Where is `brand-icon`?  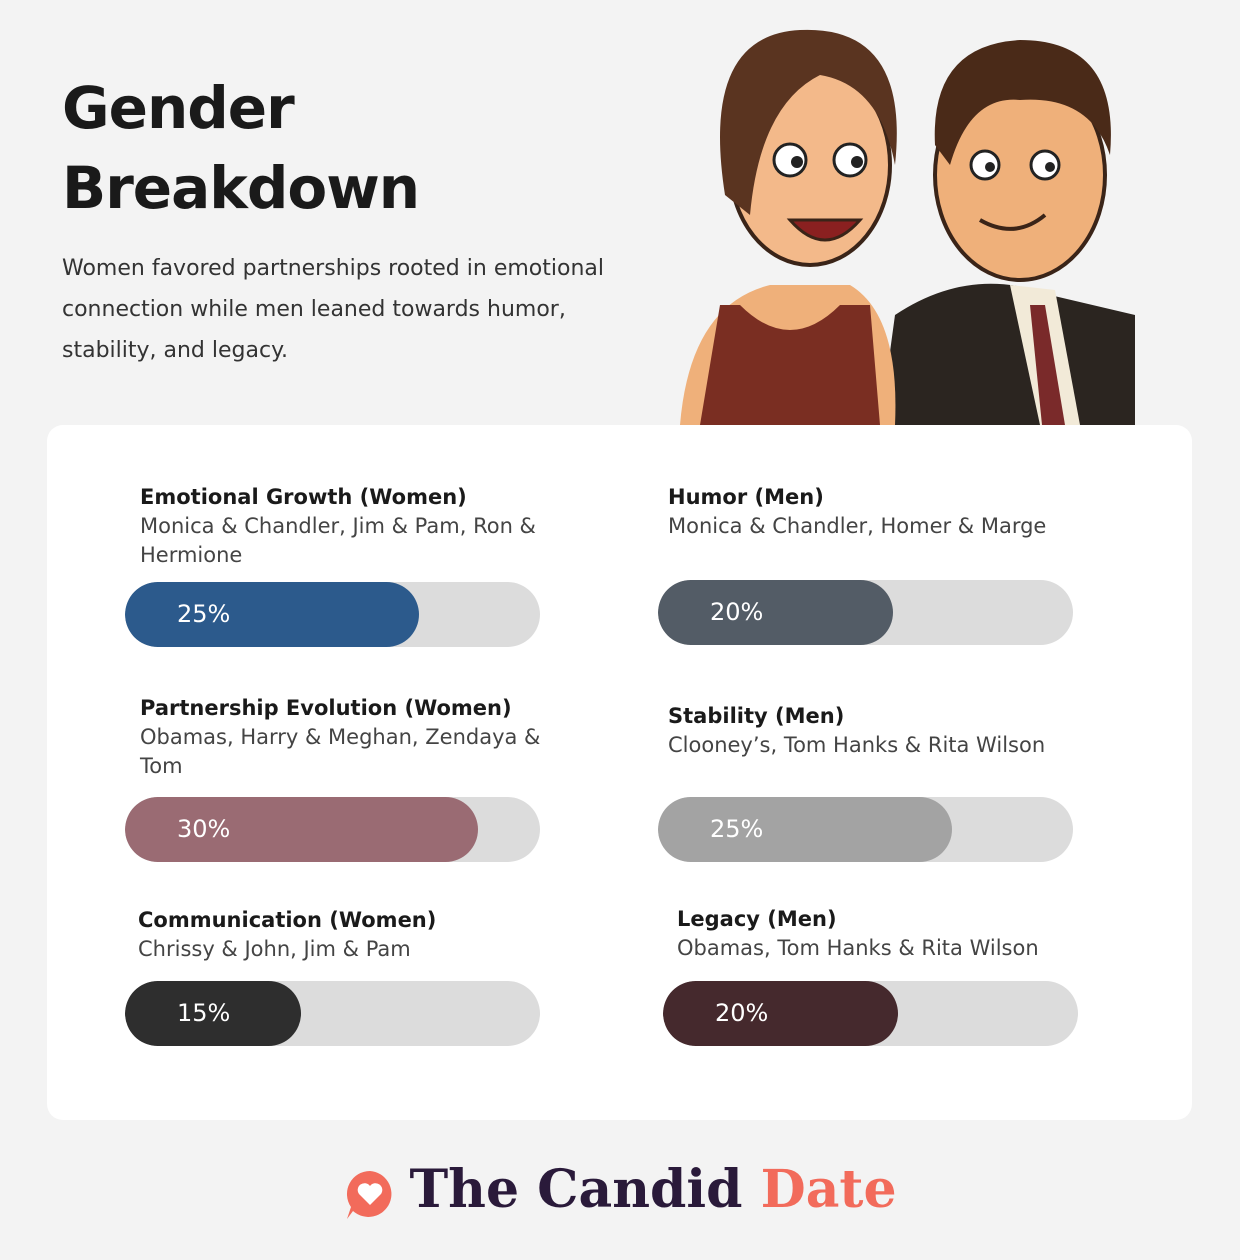 brand-icon is located at coordinates (369, 1194).